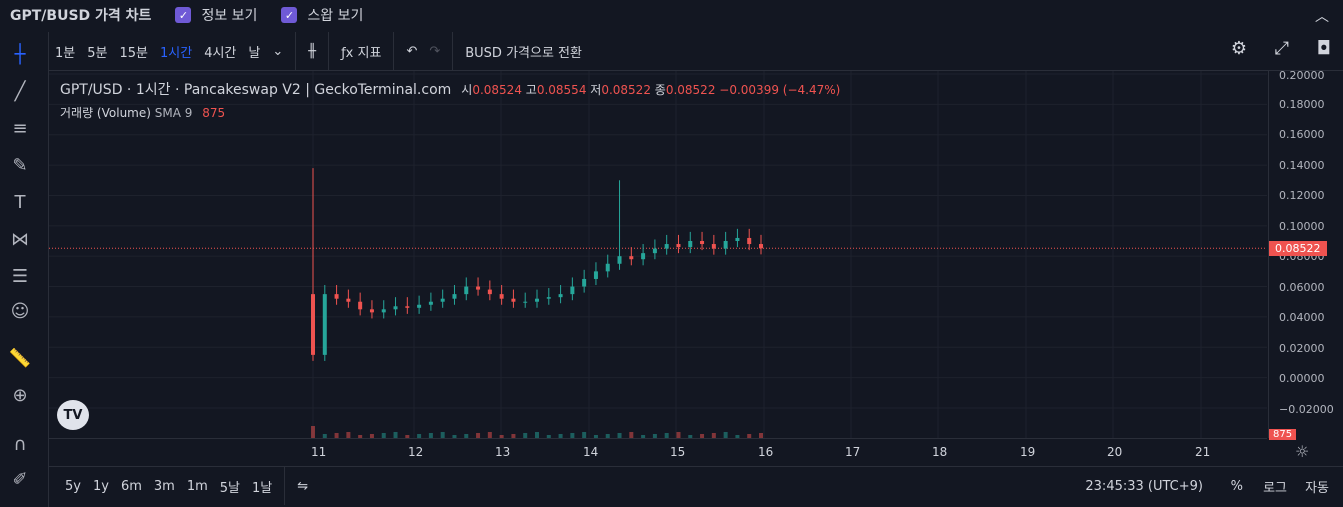 The height and width of the screenshot is (507, 1343). I want to click on interval-1h: 1시간, so click(176, 53).